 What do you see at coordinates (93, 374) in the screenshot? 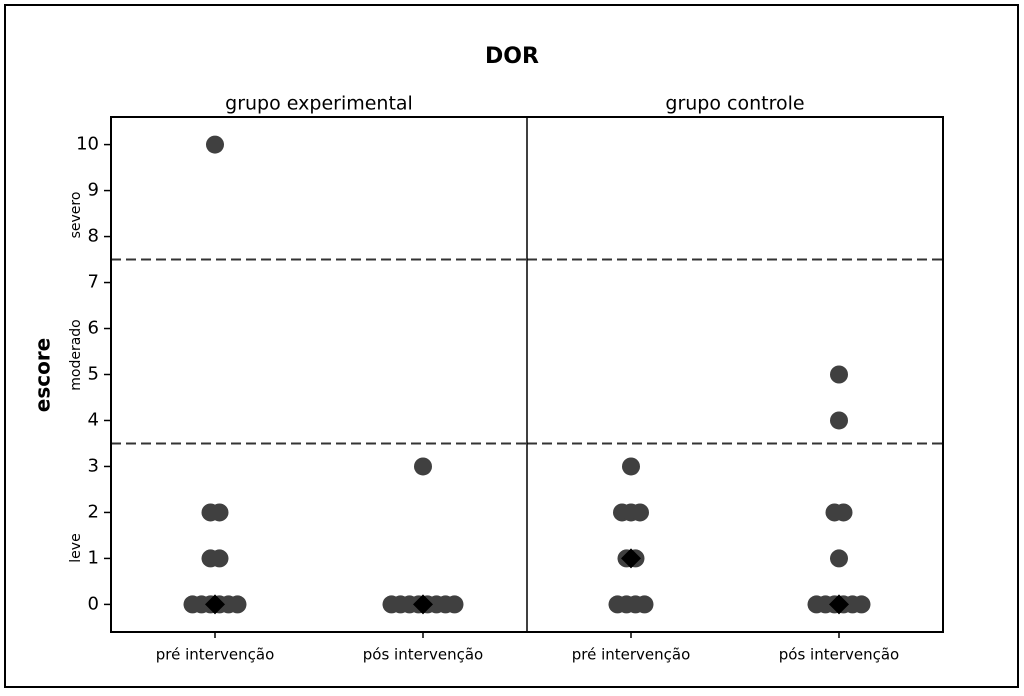
I see `y-tick-label: 5` at bounding box center [93, 374].